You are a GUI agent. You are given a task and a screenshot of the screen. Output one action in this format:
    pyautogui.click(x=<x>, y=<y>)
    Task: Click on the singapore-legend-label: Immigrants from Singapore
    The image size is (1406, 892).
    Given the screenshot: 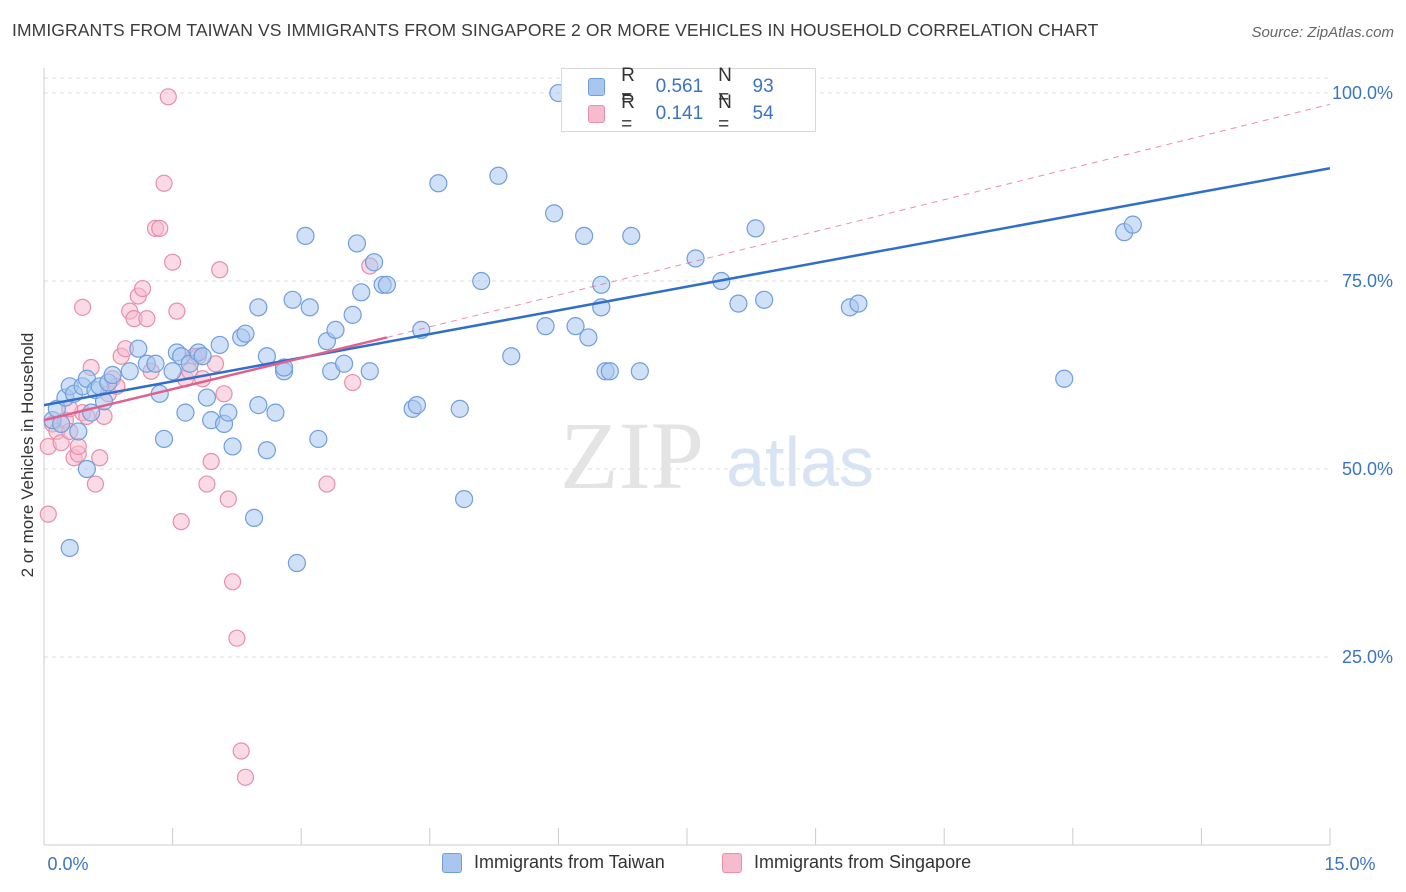 What is the action you would take?
    pyautogui.click(x=863, y=862)
    